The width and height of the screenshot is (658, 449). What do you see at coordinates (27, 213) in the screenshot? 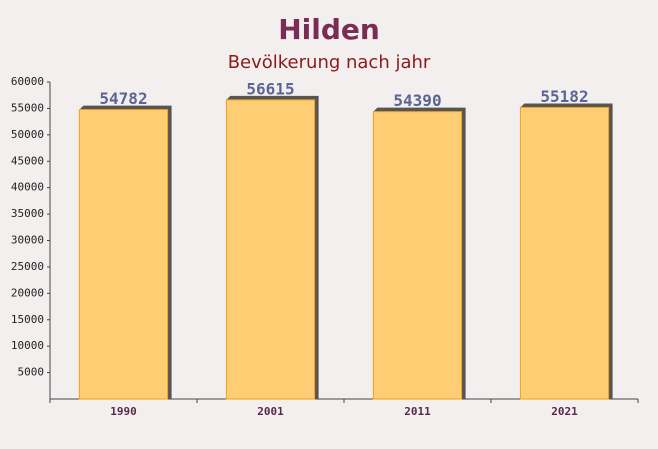
I see `y-tick-label: 35000` at bounding box center [27, 213].